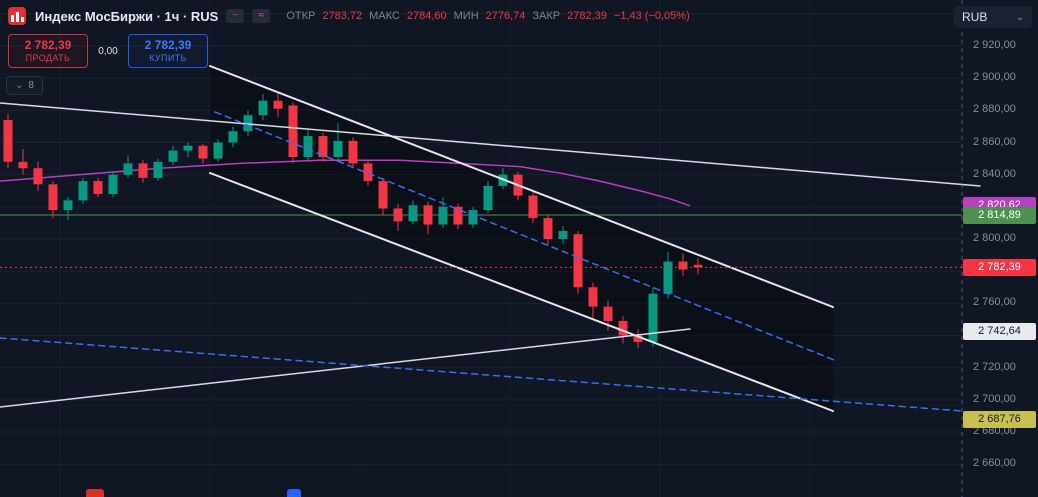 The height and width of the screenshot is (497, 1038). I want to click on ohlc-low-label: МИН, so click(466, 16).